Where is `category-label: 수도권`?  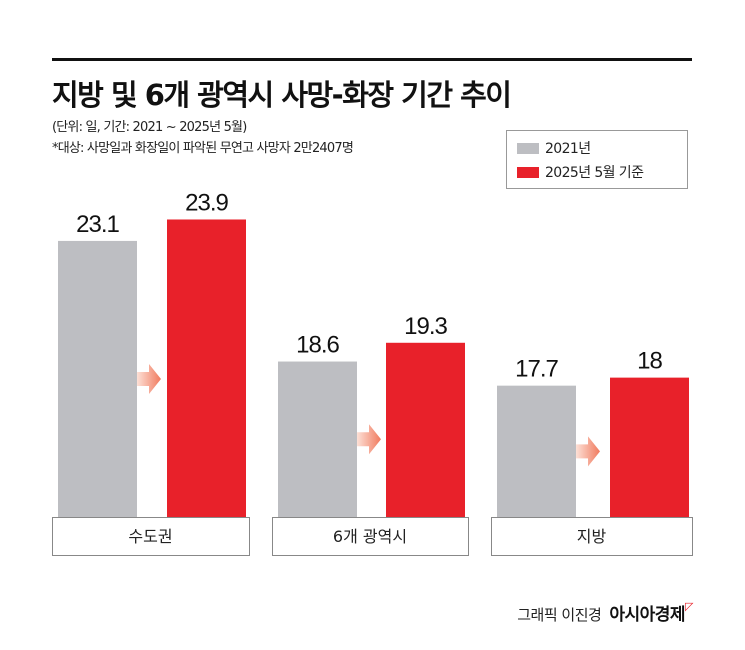 category-label: 수도권 is located at coordinates (150, 536).